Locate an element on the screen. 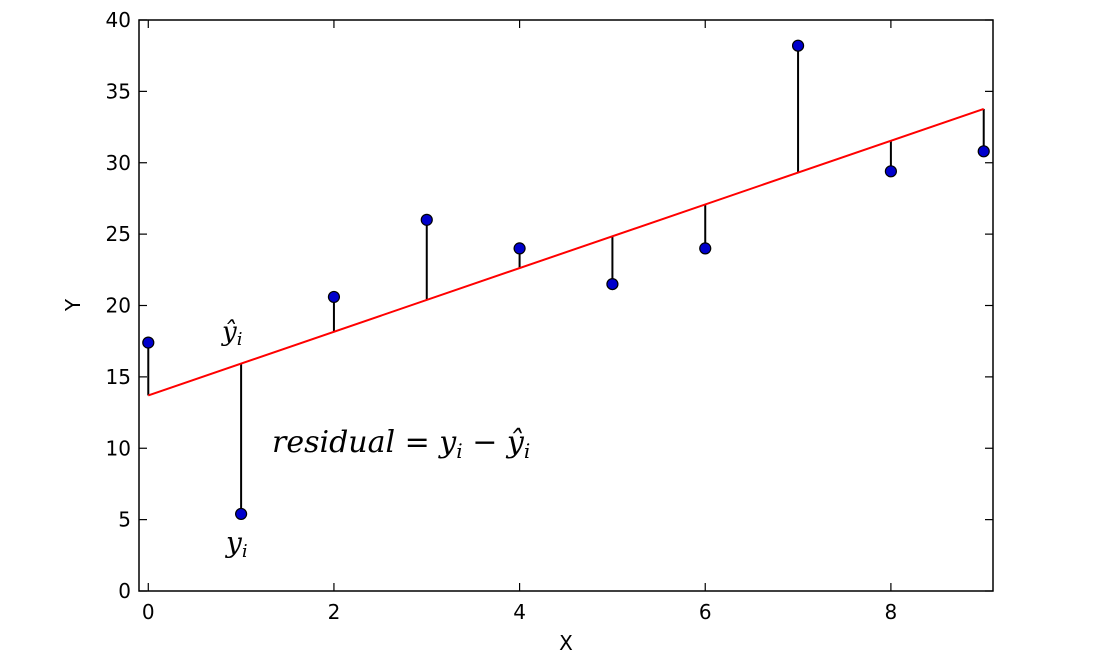 The width and height of the screenshot is (1104, 658). y-axis-label: Y is located at coordinates (73, 305).